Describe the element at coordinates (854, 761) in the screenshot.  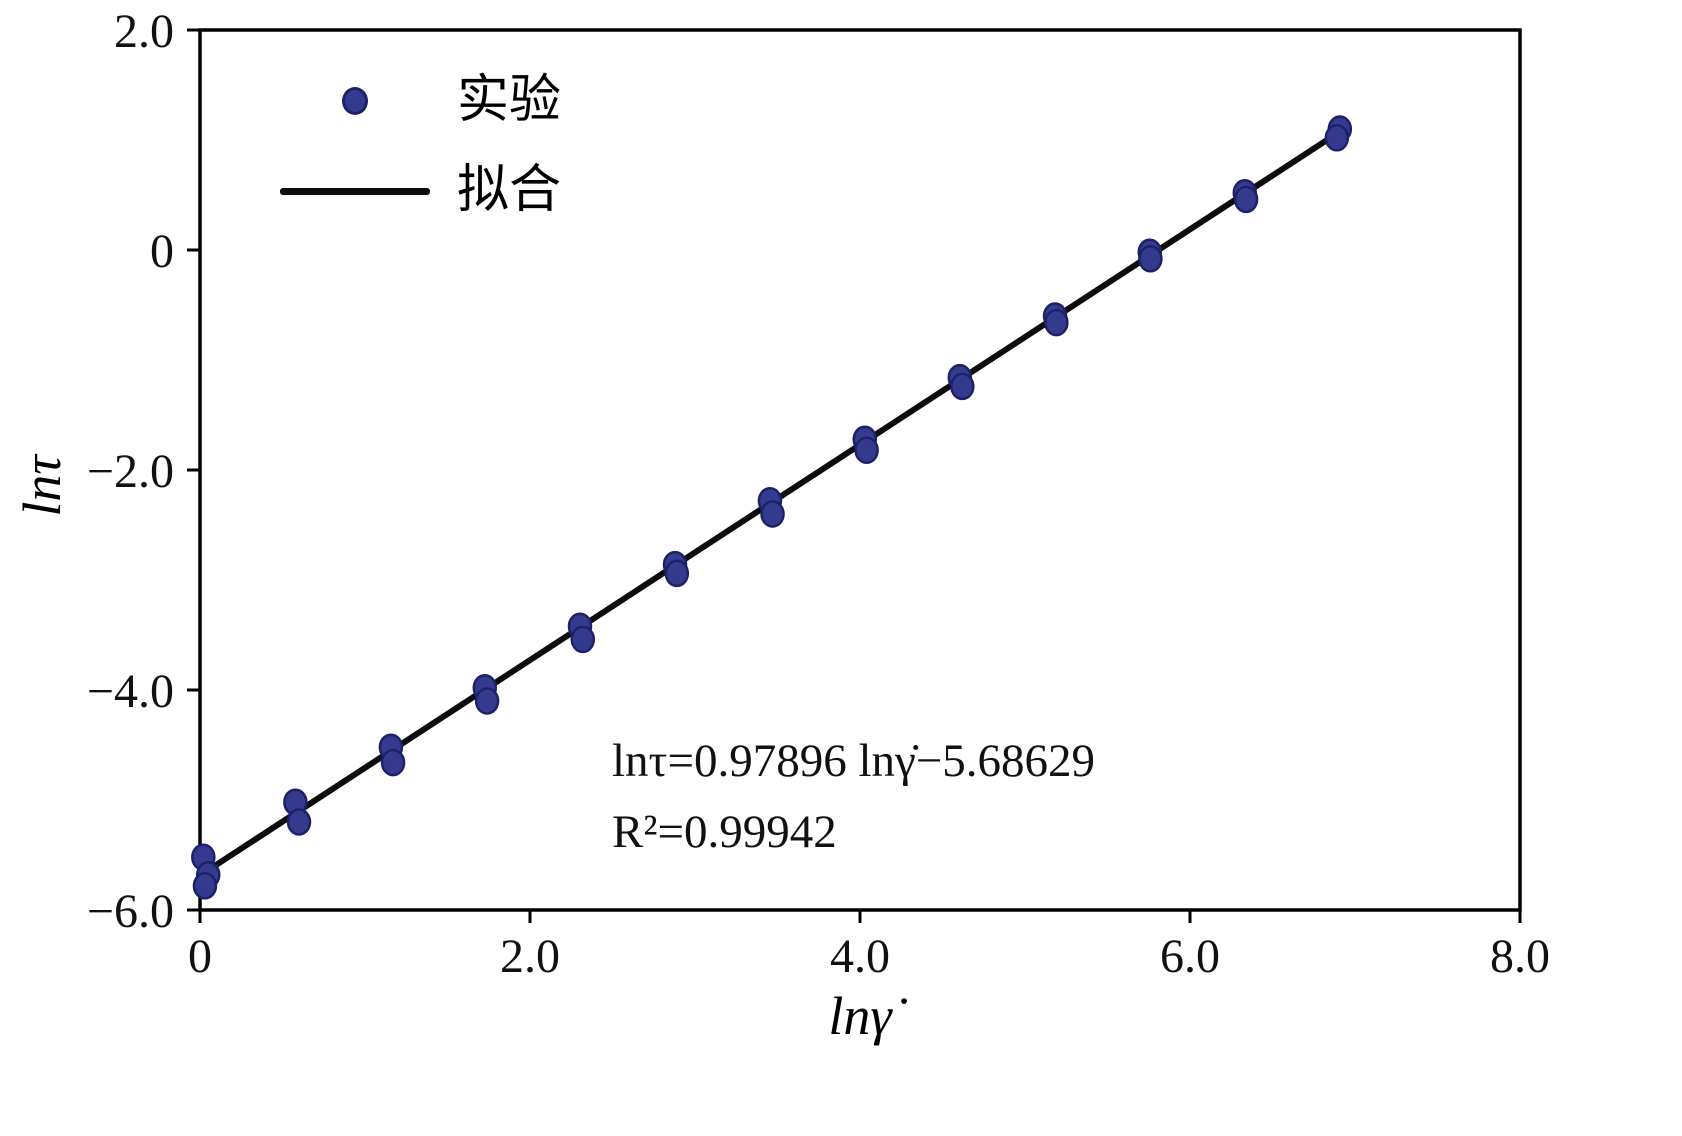
I see `fit-equation-line: lnτ=0.97896 lnγ̇−5.68629` at that location.